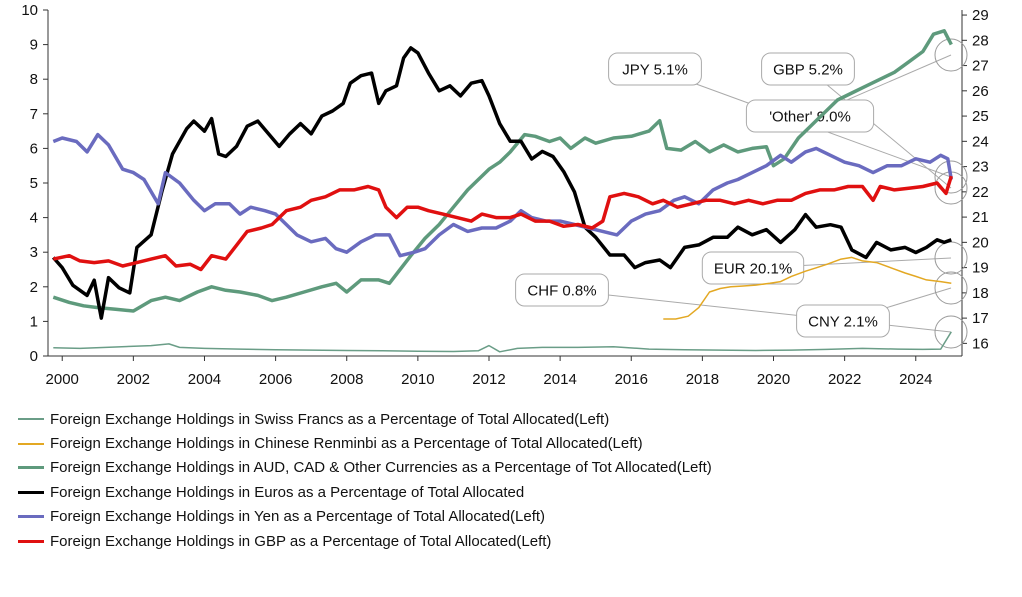 The width and height of the screenshot is (1022, 597). Describe the element at coordinates (980, 318) in the screenshot. I see `right-tick-label: 17` at that location.